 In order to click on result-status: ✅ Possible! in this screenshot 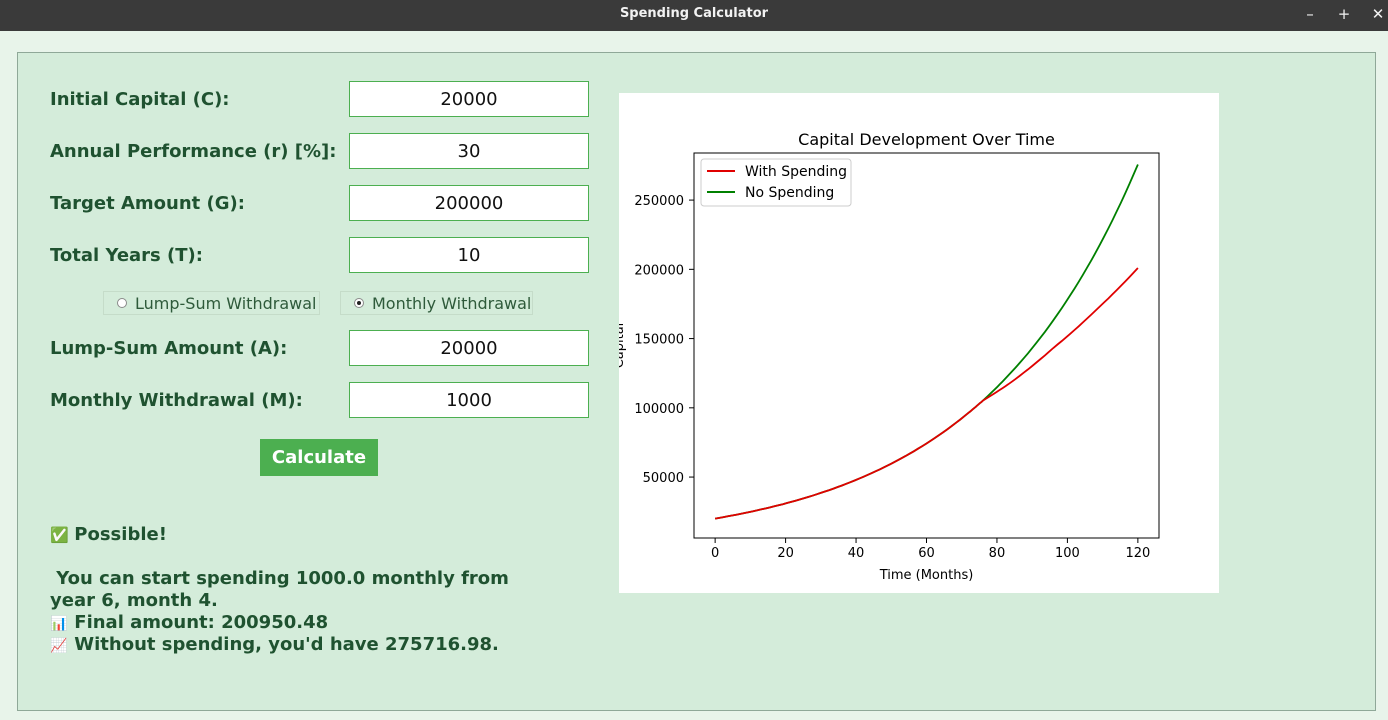, I will do `click(108, 534)`.